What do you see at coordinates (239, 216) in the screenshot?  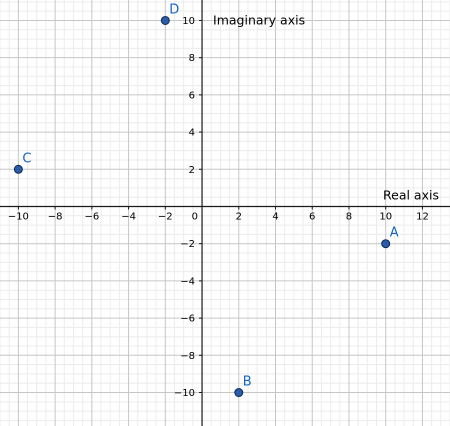 I see `x-tick-label: 2` at bounding box center [239, 216].